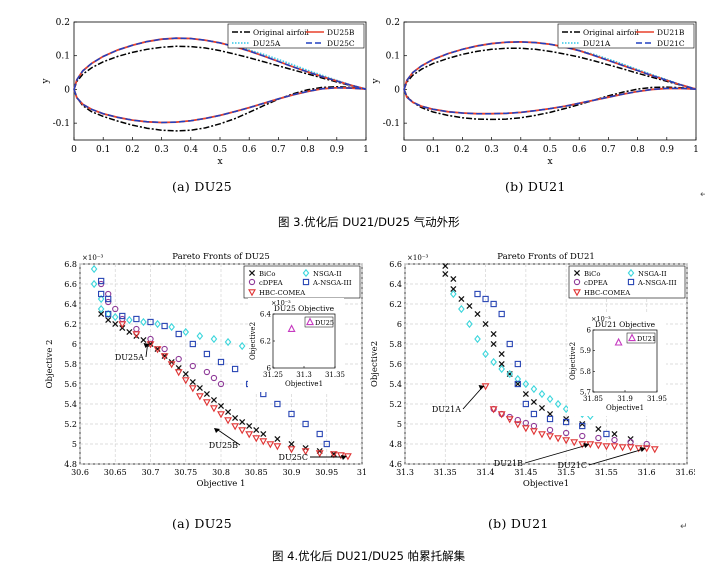 This screenshot has height=565, width=705. Describe the element at coordinates (335, 375) in the screenshot. I see `f4a-inset-xtick-label: 31.35` at that location.